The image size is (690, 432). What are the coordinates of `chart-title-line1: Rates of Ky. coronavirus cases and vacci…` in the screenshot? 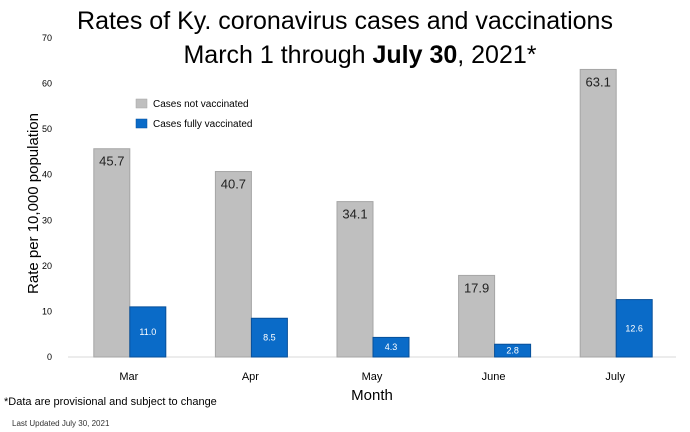 It's located at (345, 21).